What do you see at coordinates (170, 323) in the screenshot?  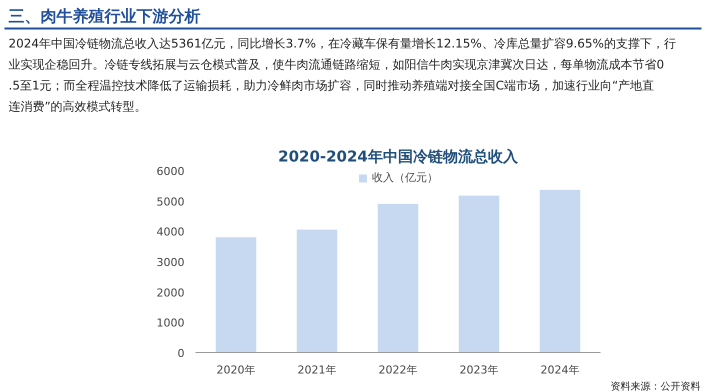 I see `y-tick-label: 1000` at bounding box center [170, 323].